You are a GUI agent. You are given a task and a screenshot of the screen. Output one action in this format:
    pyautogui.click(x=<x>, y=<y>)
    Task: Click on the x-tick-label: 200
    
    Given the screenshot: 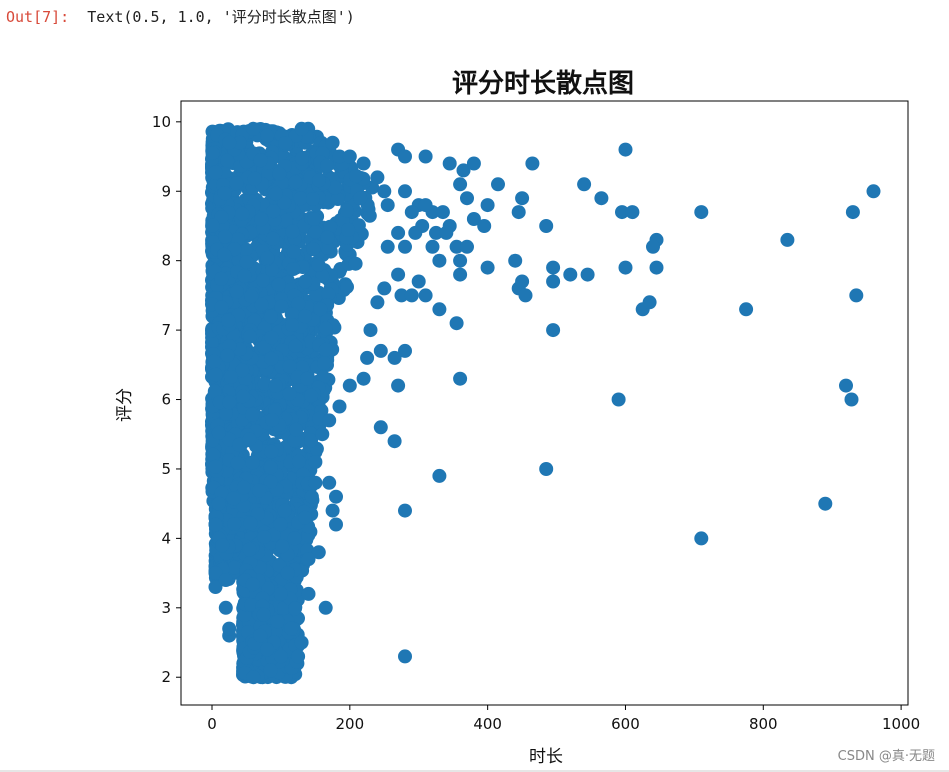 What is the action you would take?
    pyautogui.click(x=350, y=724)
    